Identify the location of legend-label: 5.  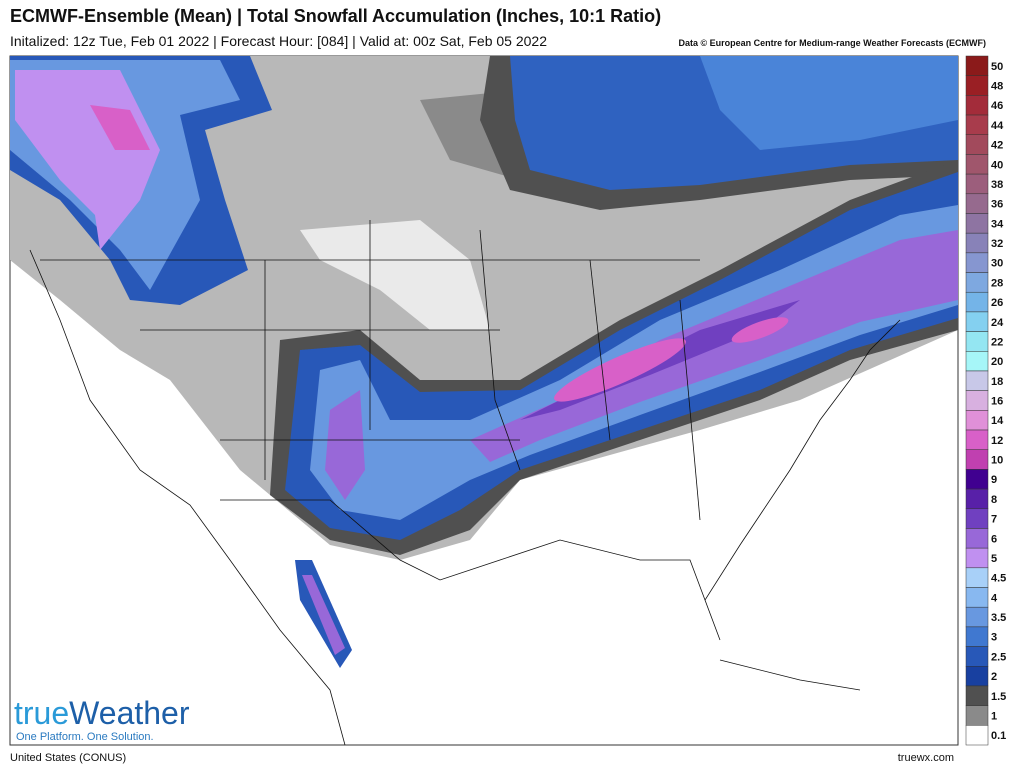
(994, 559).